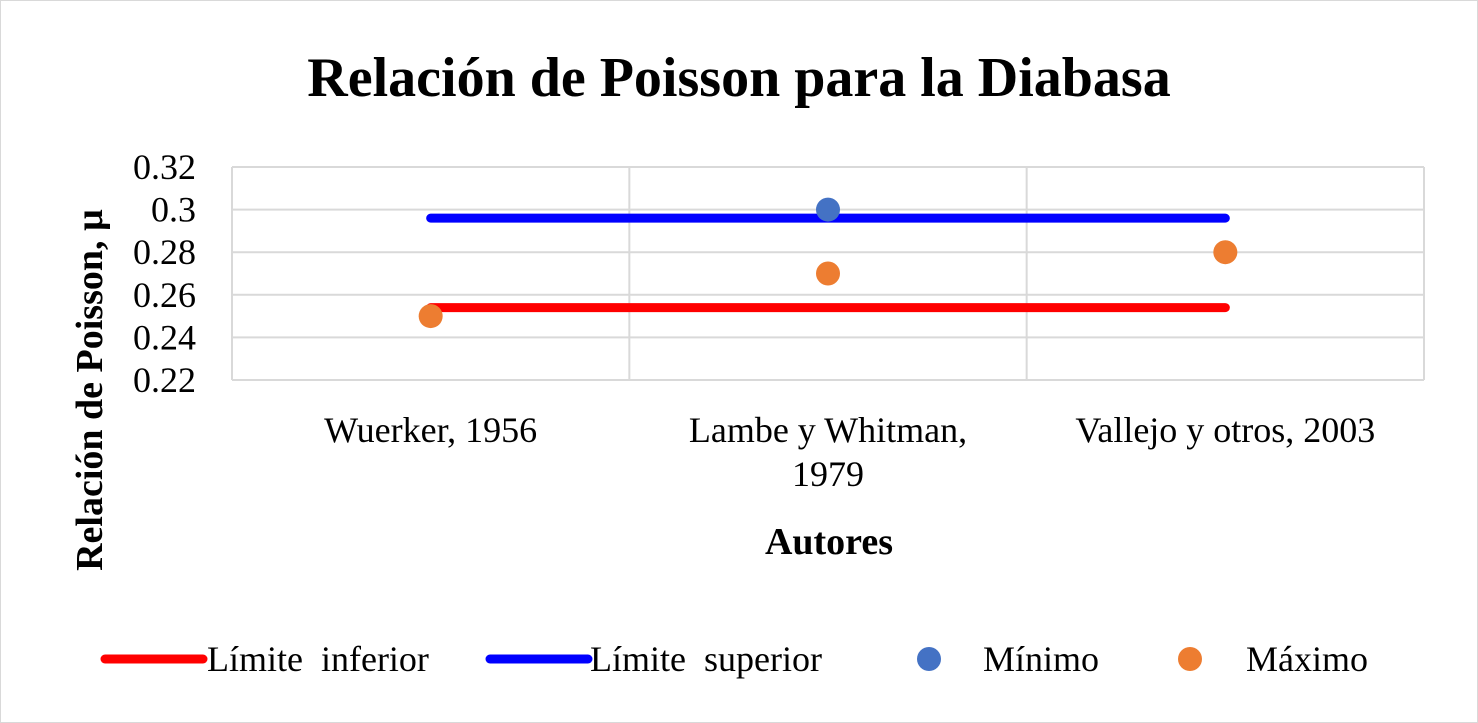 Image resolution: width=1478 pixels, height=723 pixels. Describe the element at coordinates (164, 380) in the screenshot. I see `y-tick-label: 0.22` at that location.